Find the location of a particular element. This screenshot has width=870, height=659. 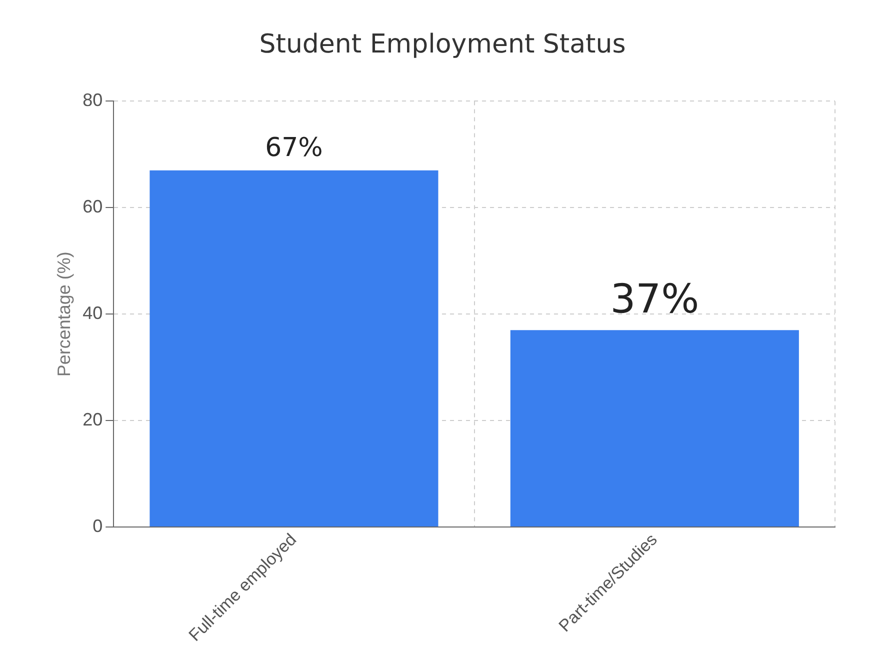

y-tick-label: 60 is located at coordinates (92, 206).